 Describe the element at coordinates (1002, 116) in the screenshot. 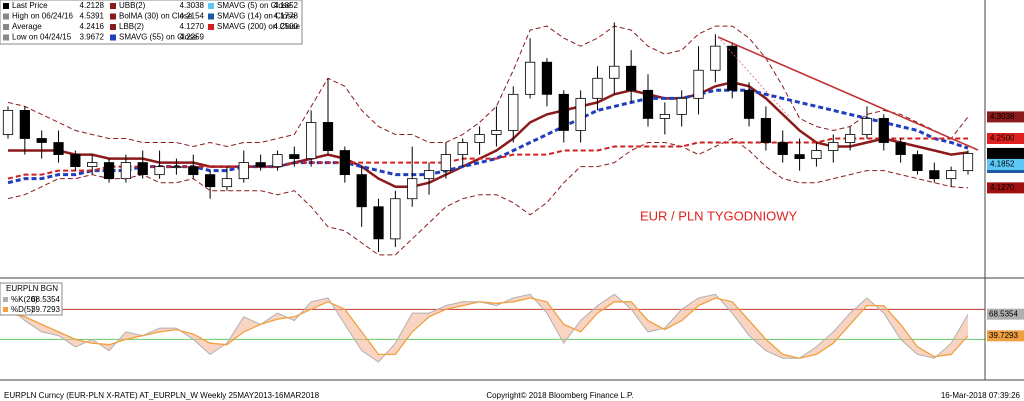

I see `price-flag-label: 4.3038` at that location.